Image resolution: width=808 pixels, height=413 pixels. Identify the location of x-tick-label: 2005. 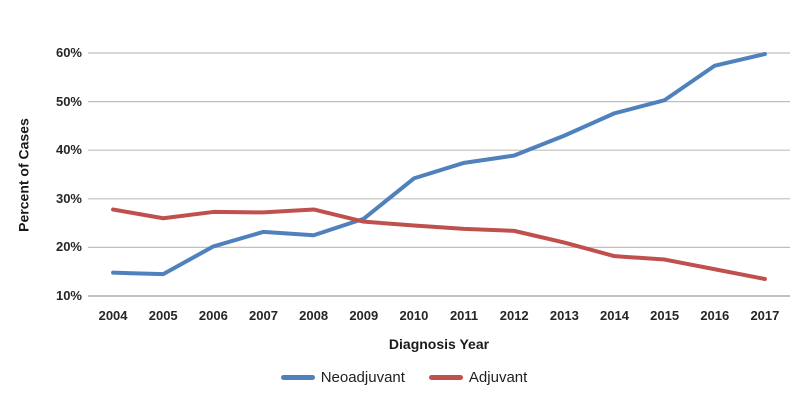
(163, 315).